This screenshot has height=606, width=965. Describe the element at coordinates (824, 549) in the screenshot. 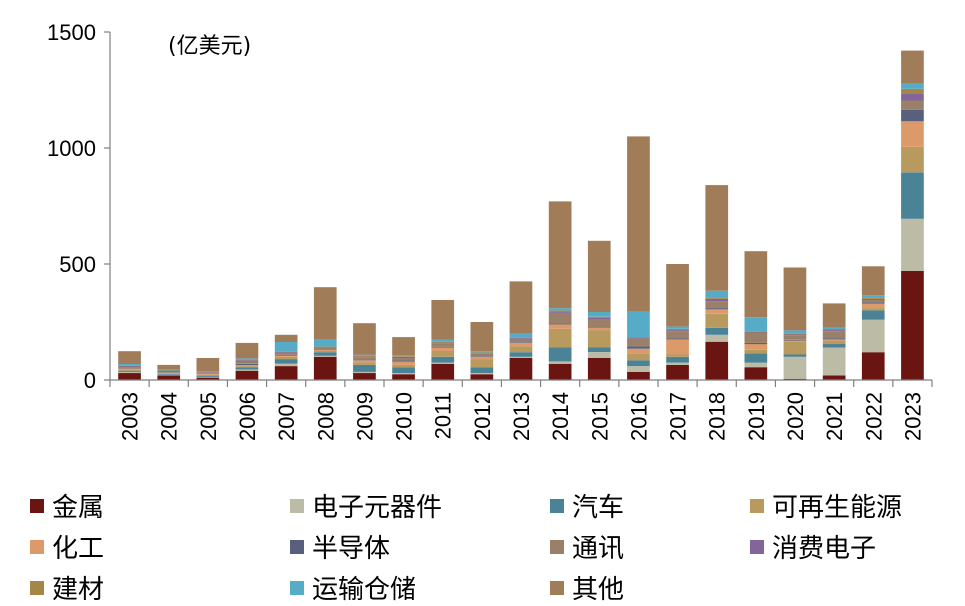

I see `legend-label: 消费电子` at that location.